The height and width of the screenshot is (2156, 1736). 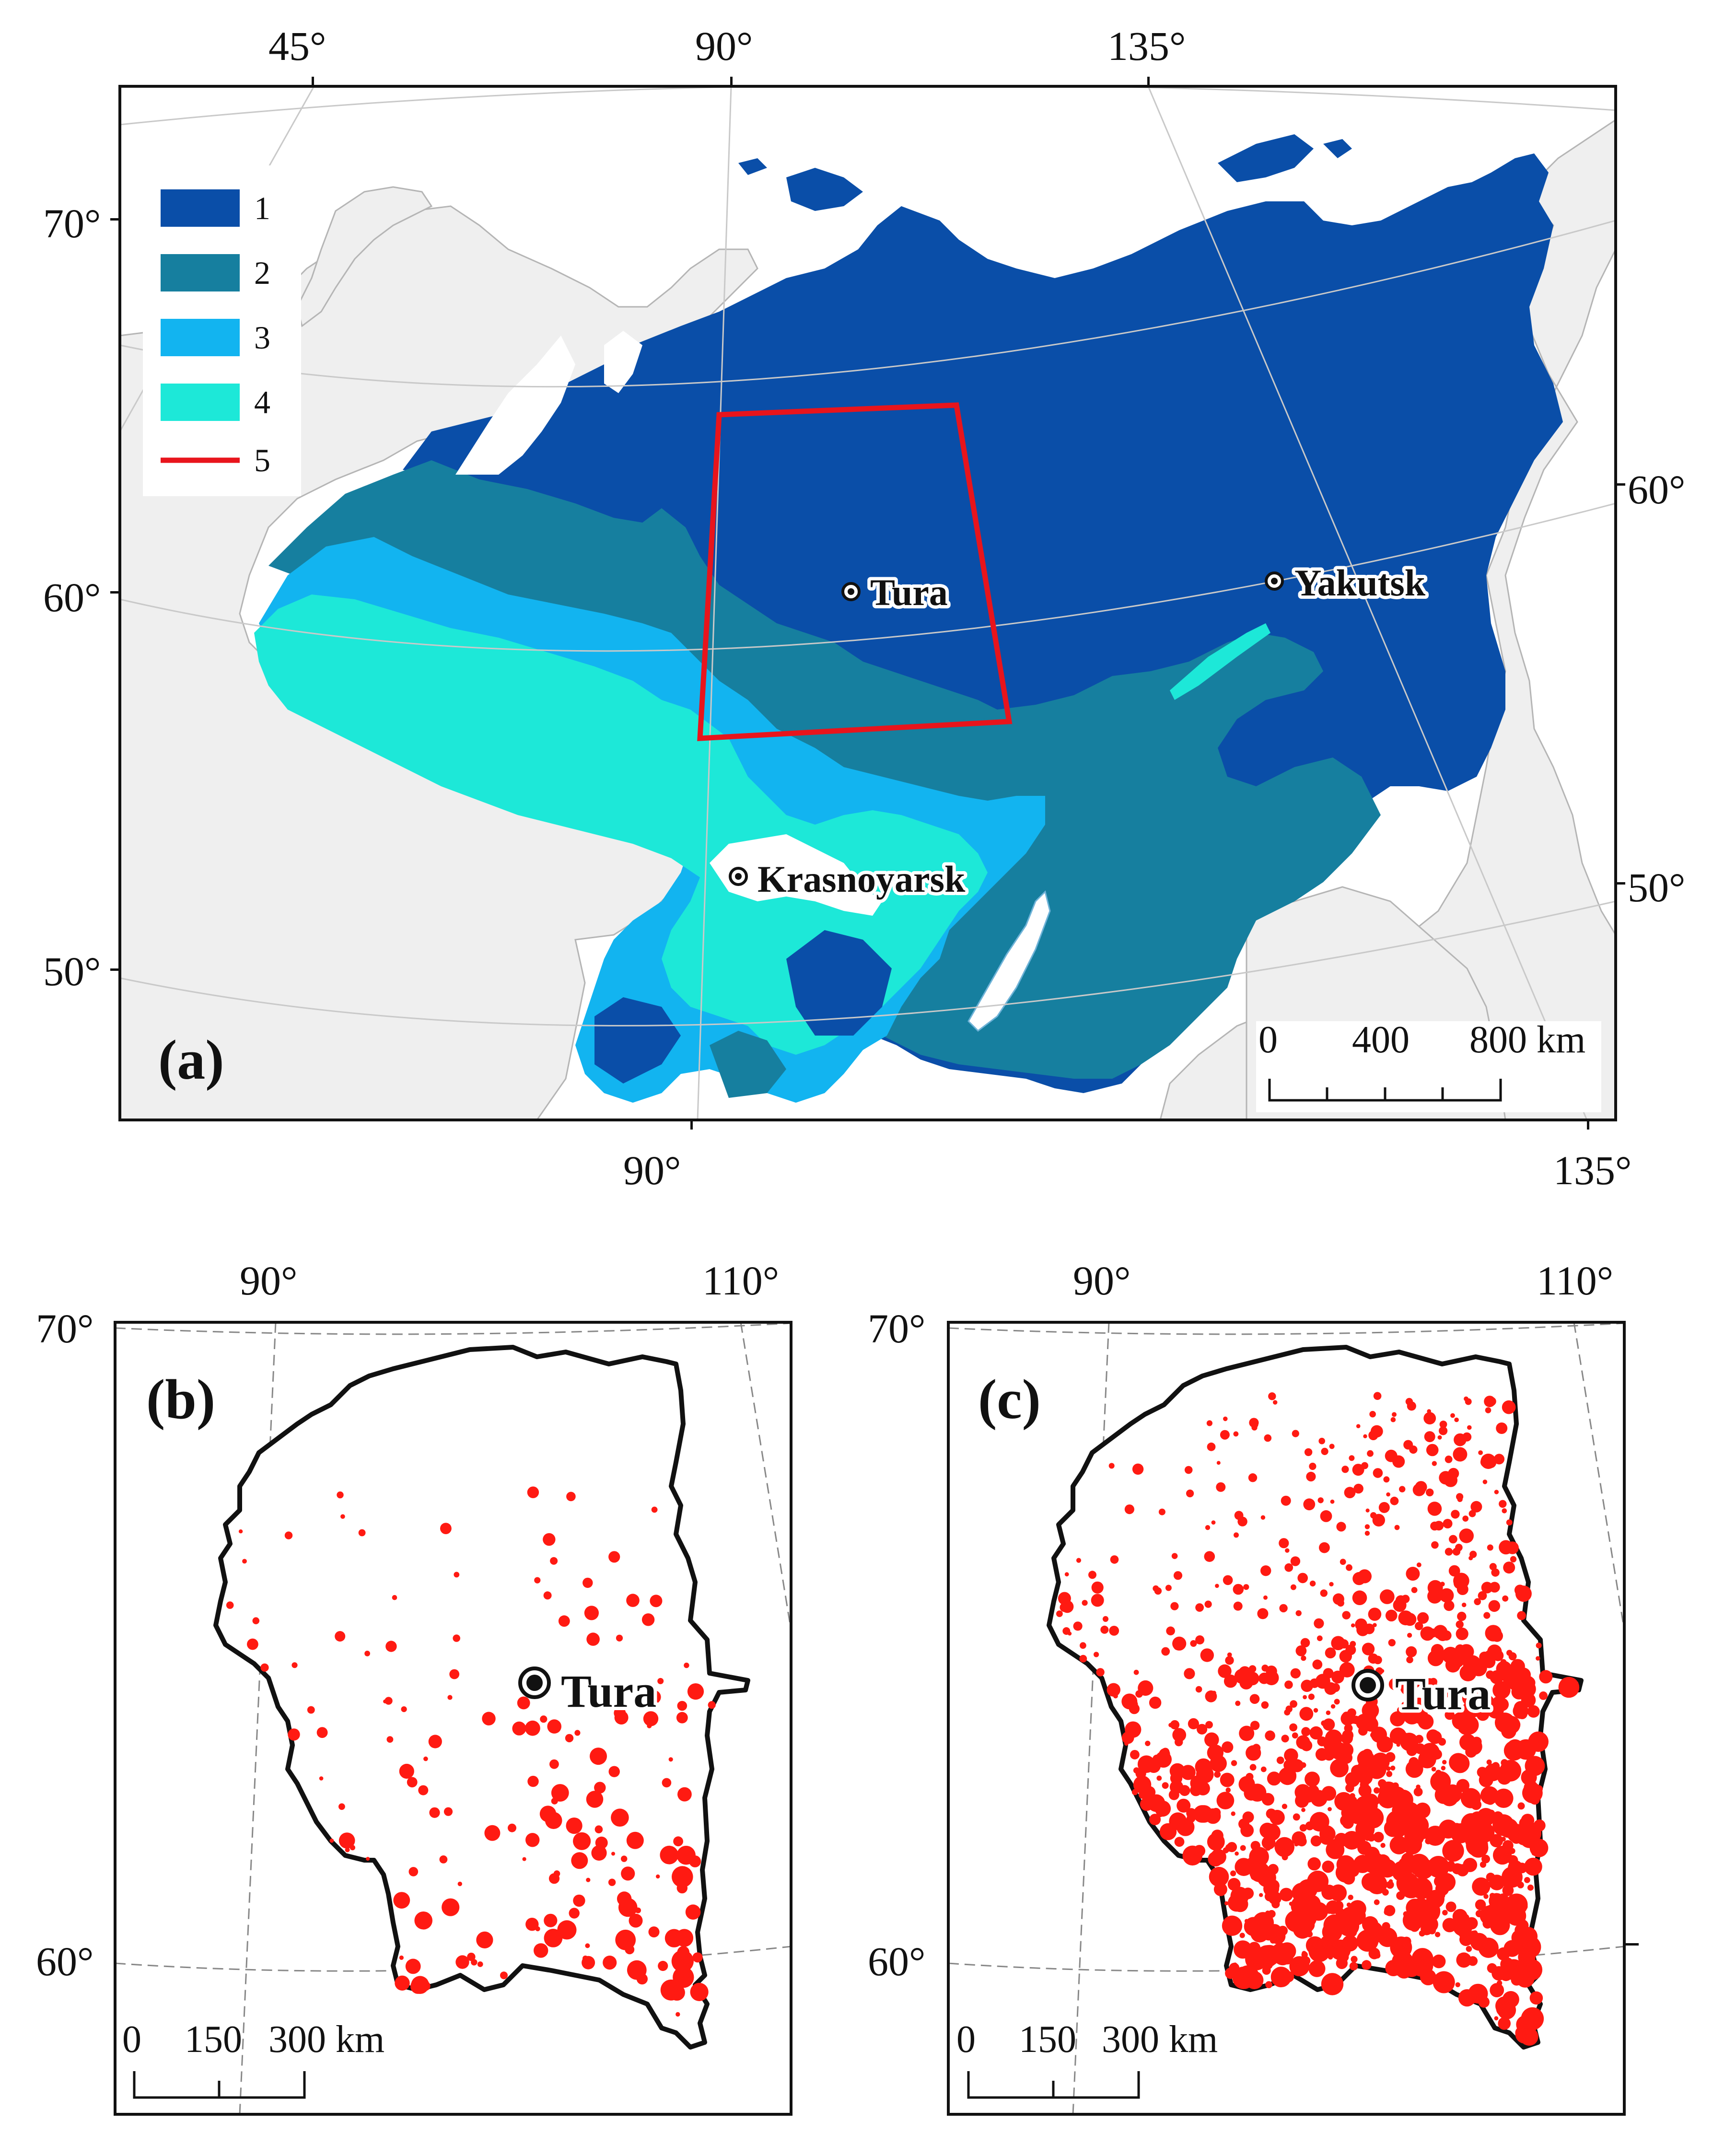 I want to click on class-4-region, so click(x=621, y=825).